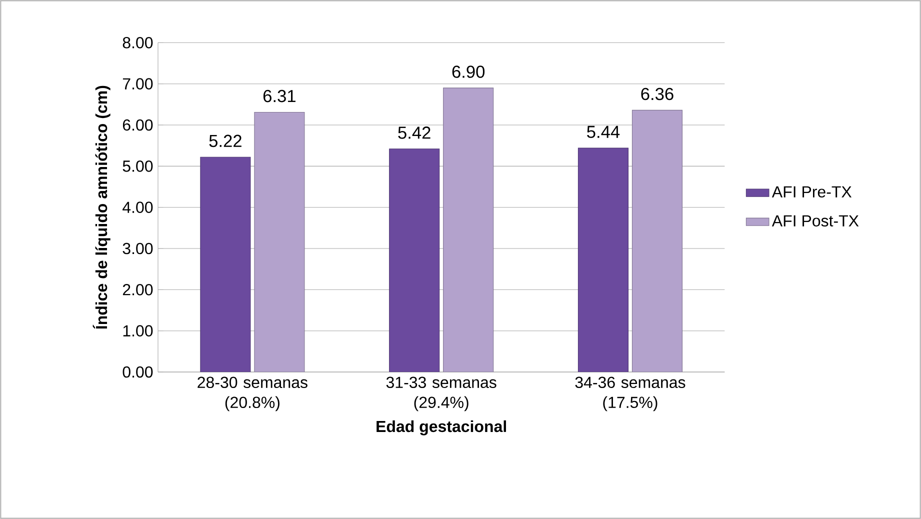  What do you see at coordinates (101, 207) in the screenshot?
I see `y-axis-title: Índice de líquido amniótico (cm)` at bounding box center [101, 207].